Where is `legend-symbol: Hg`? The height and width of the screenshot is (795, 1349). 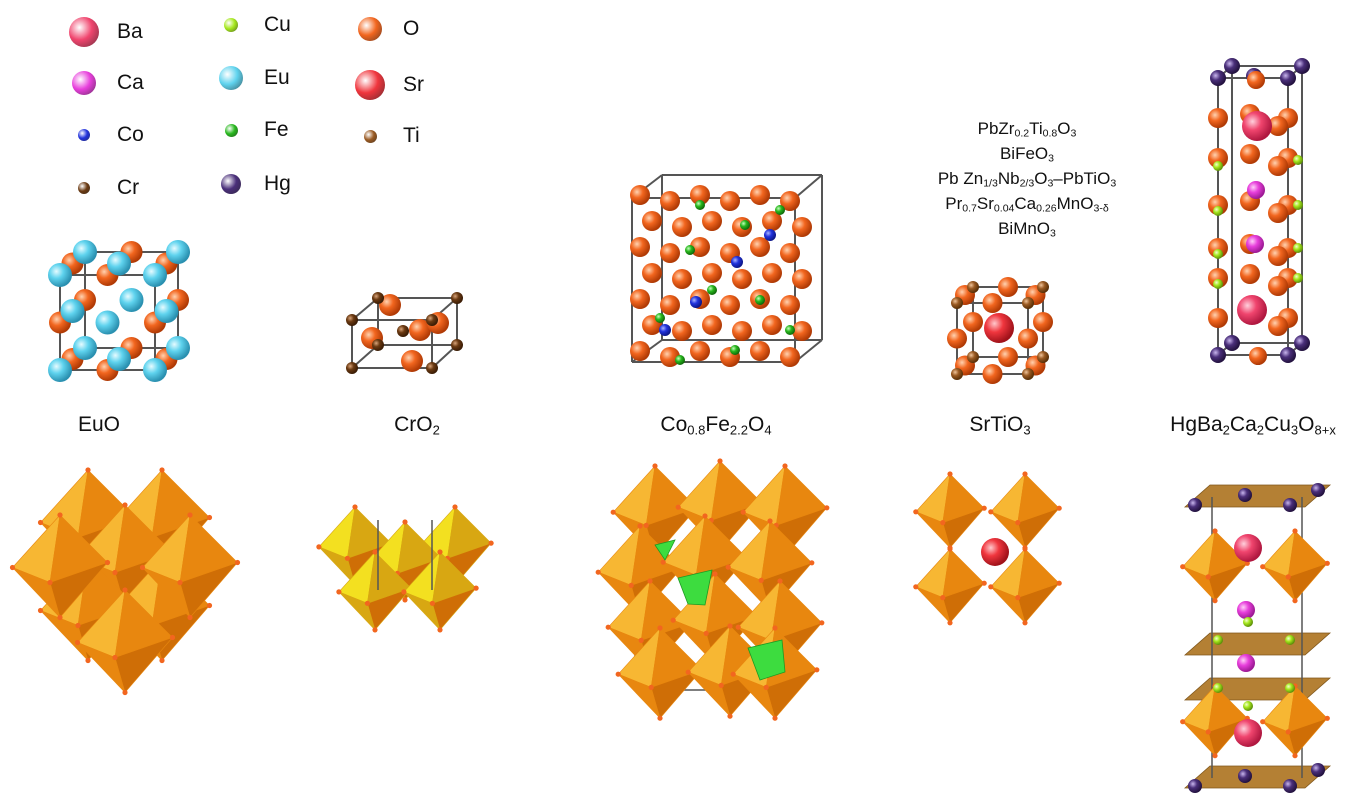 legend-symbol: Hg is located at coordinates (277, 183).